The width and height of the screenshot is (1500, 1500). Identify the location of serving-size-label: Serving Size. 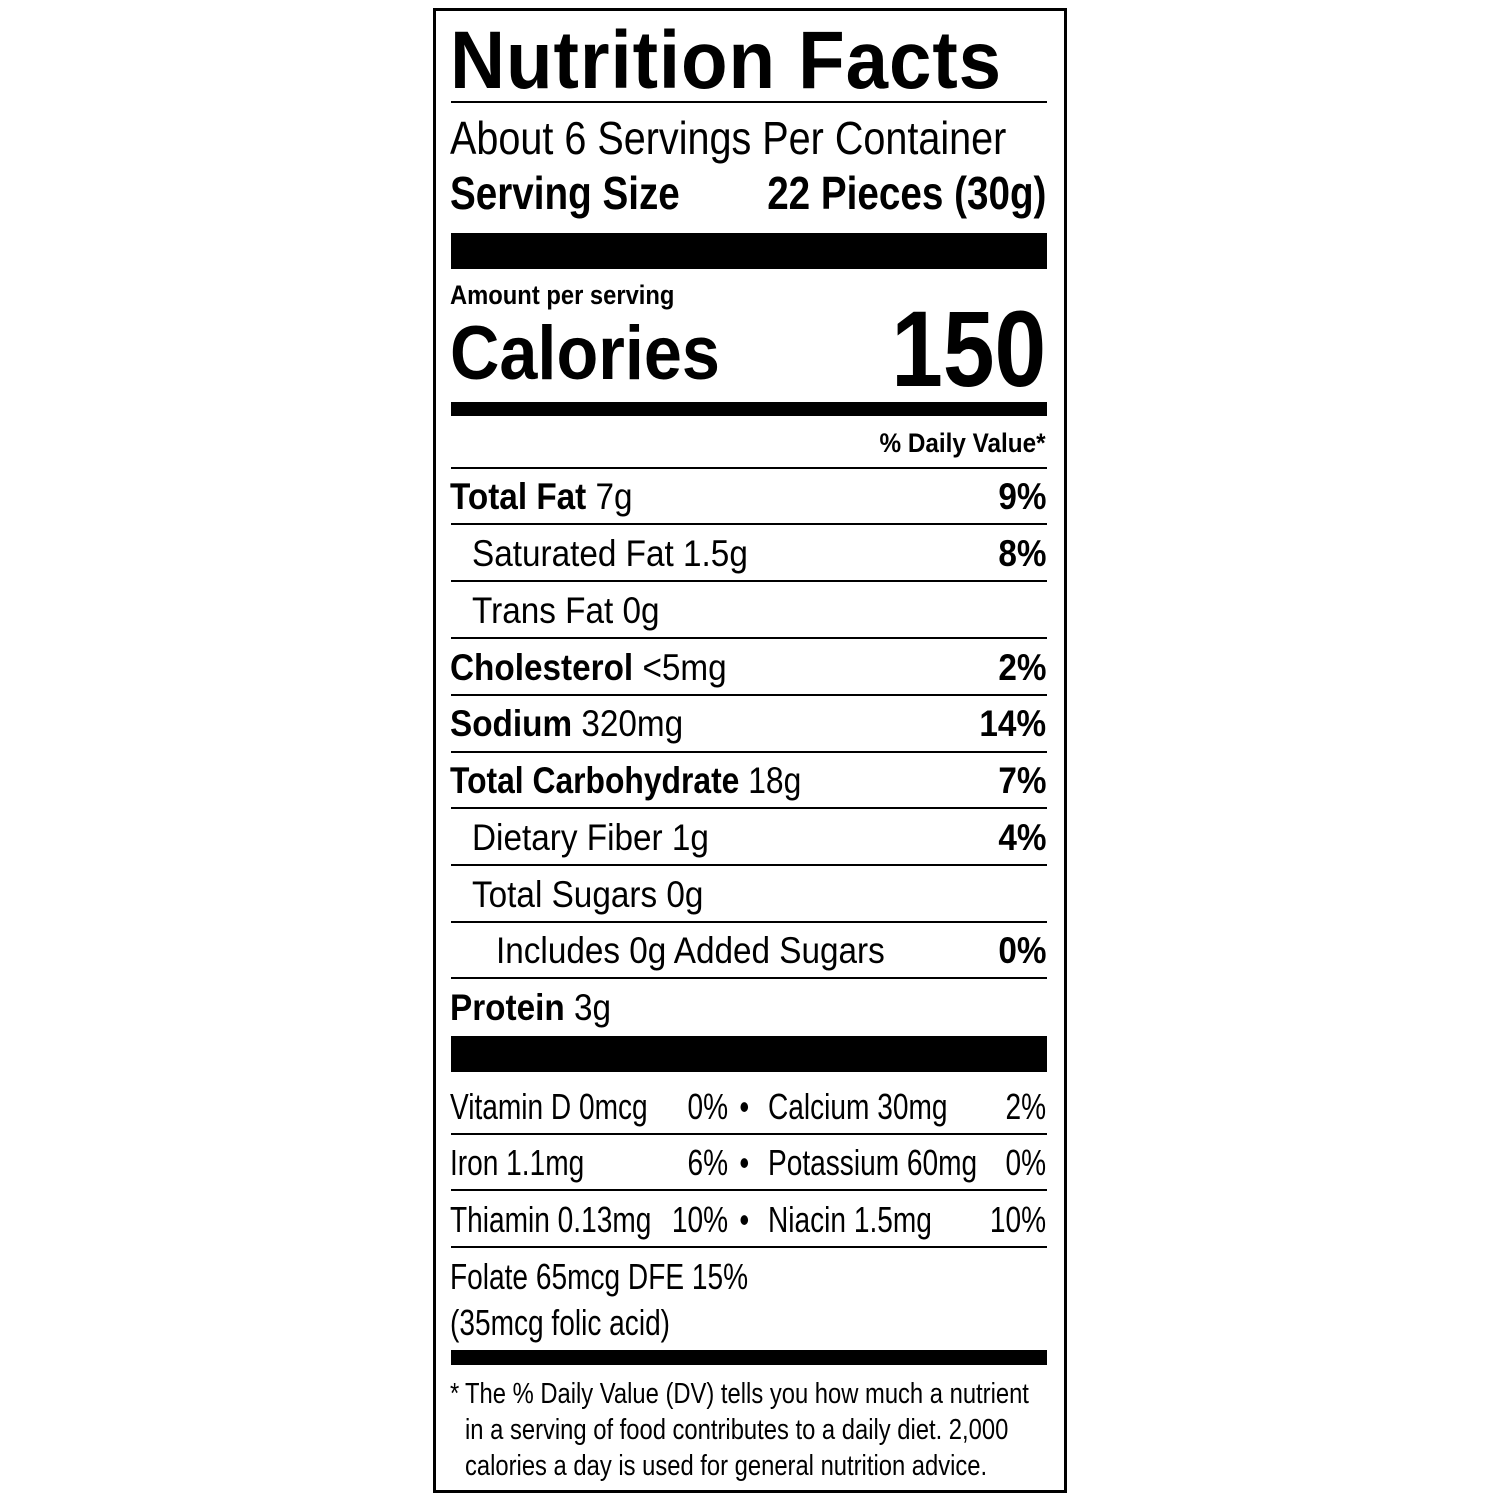
(565, 193).